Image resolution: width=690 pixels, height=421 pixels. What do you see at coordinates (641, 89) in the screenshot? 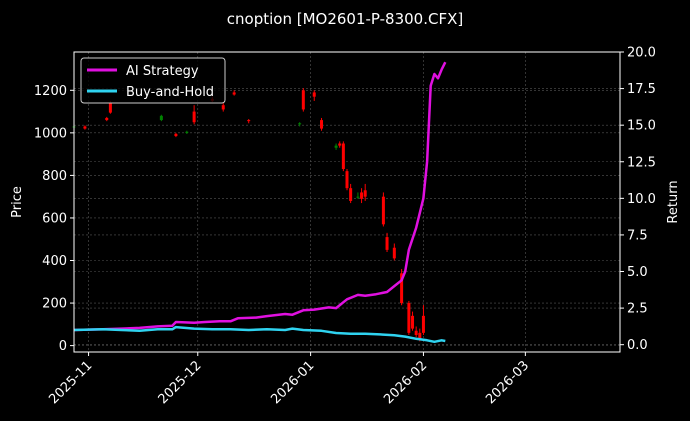
I see `y-right-tick-label: 17.5` at bounding box center [641, 89].